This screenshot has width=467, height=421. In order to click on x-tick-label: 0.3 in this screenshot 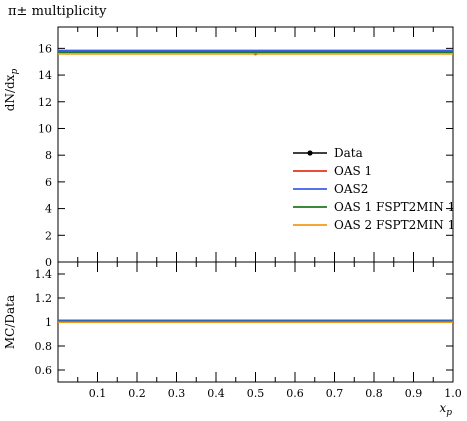, I will do `click(177, 393)`.